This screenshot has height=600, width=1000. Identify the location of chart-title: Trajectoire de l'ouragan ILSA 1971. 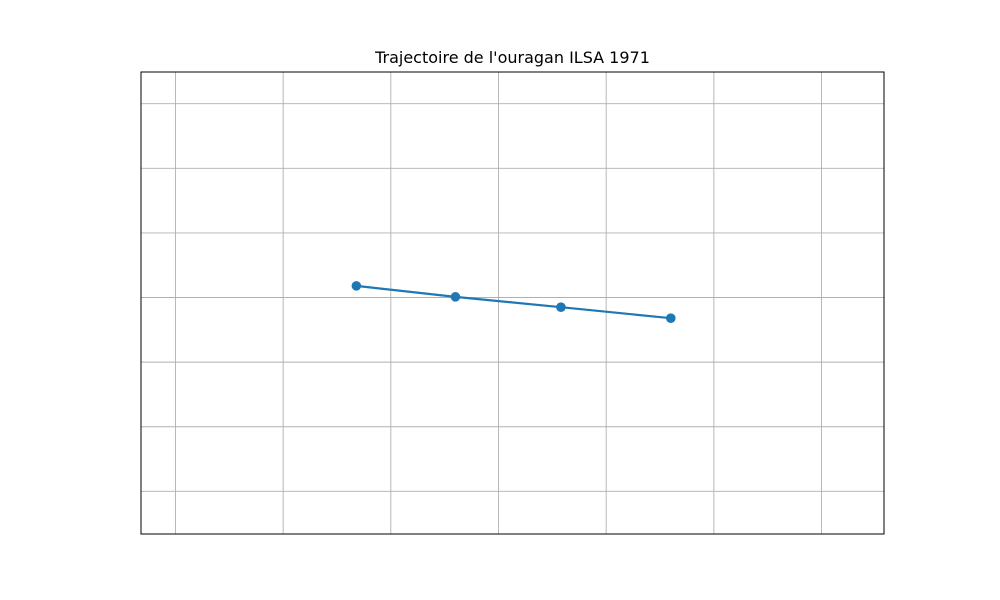
(512, 57).